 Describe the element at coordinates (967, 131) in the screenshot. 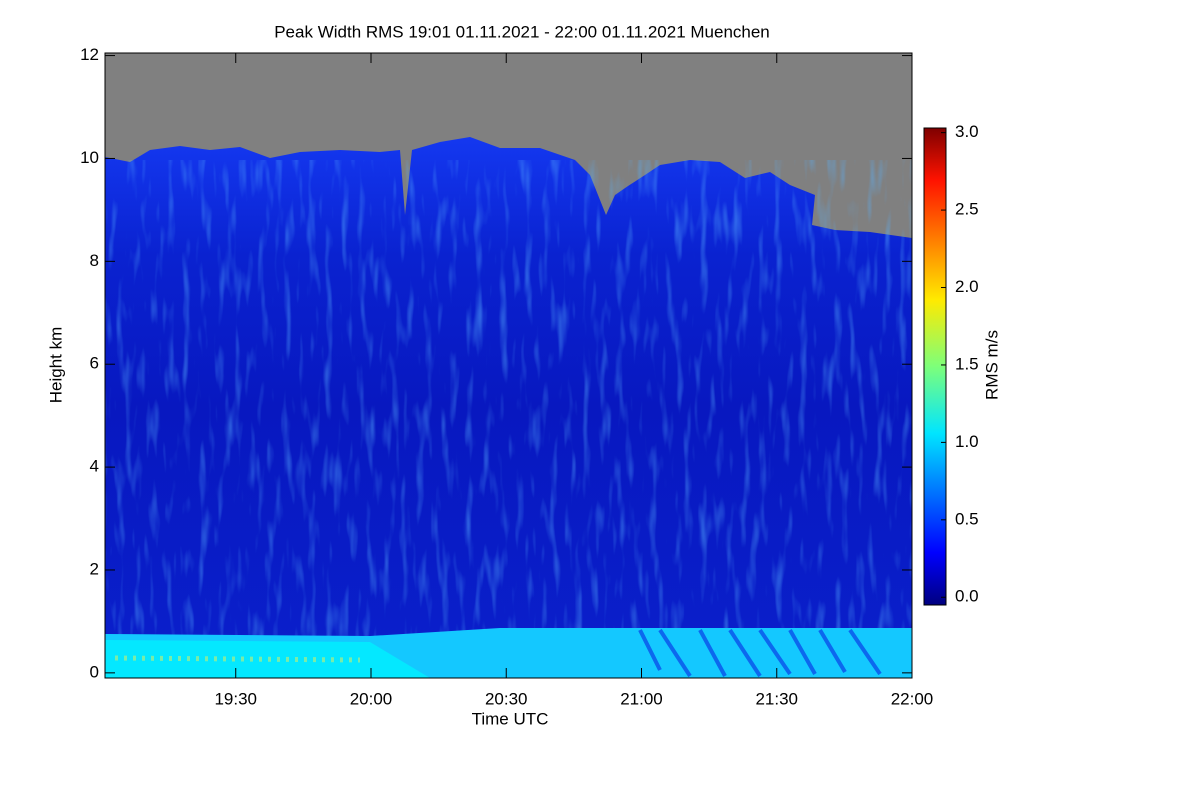

I see `colorbar-tick-label: 3.0` at that location.